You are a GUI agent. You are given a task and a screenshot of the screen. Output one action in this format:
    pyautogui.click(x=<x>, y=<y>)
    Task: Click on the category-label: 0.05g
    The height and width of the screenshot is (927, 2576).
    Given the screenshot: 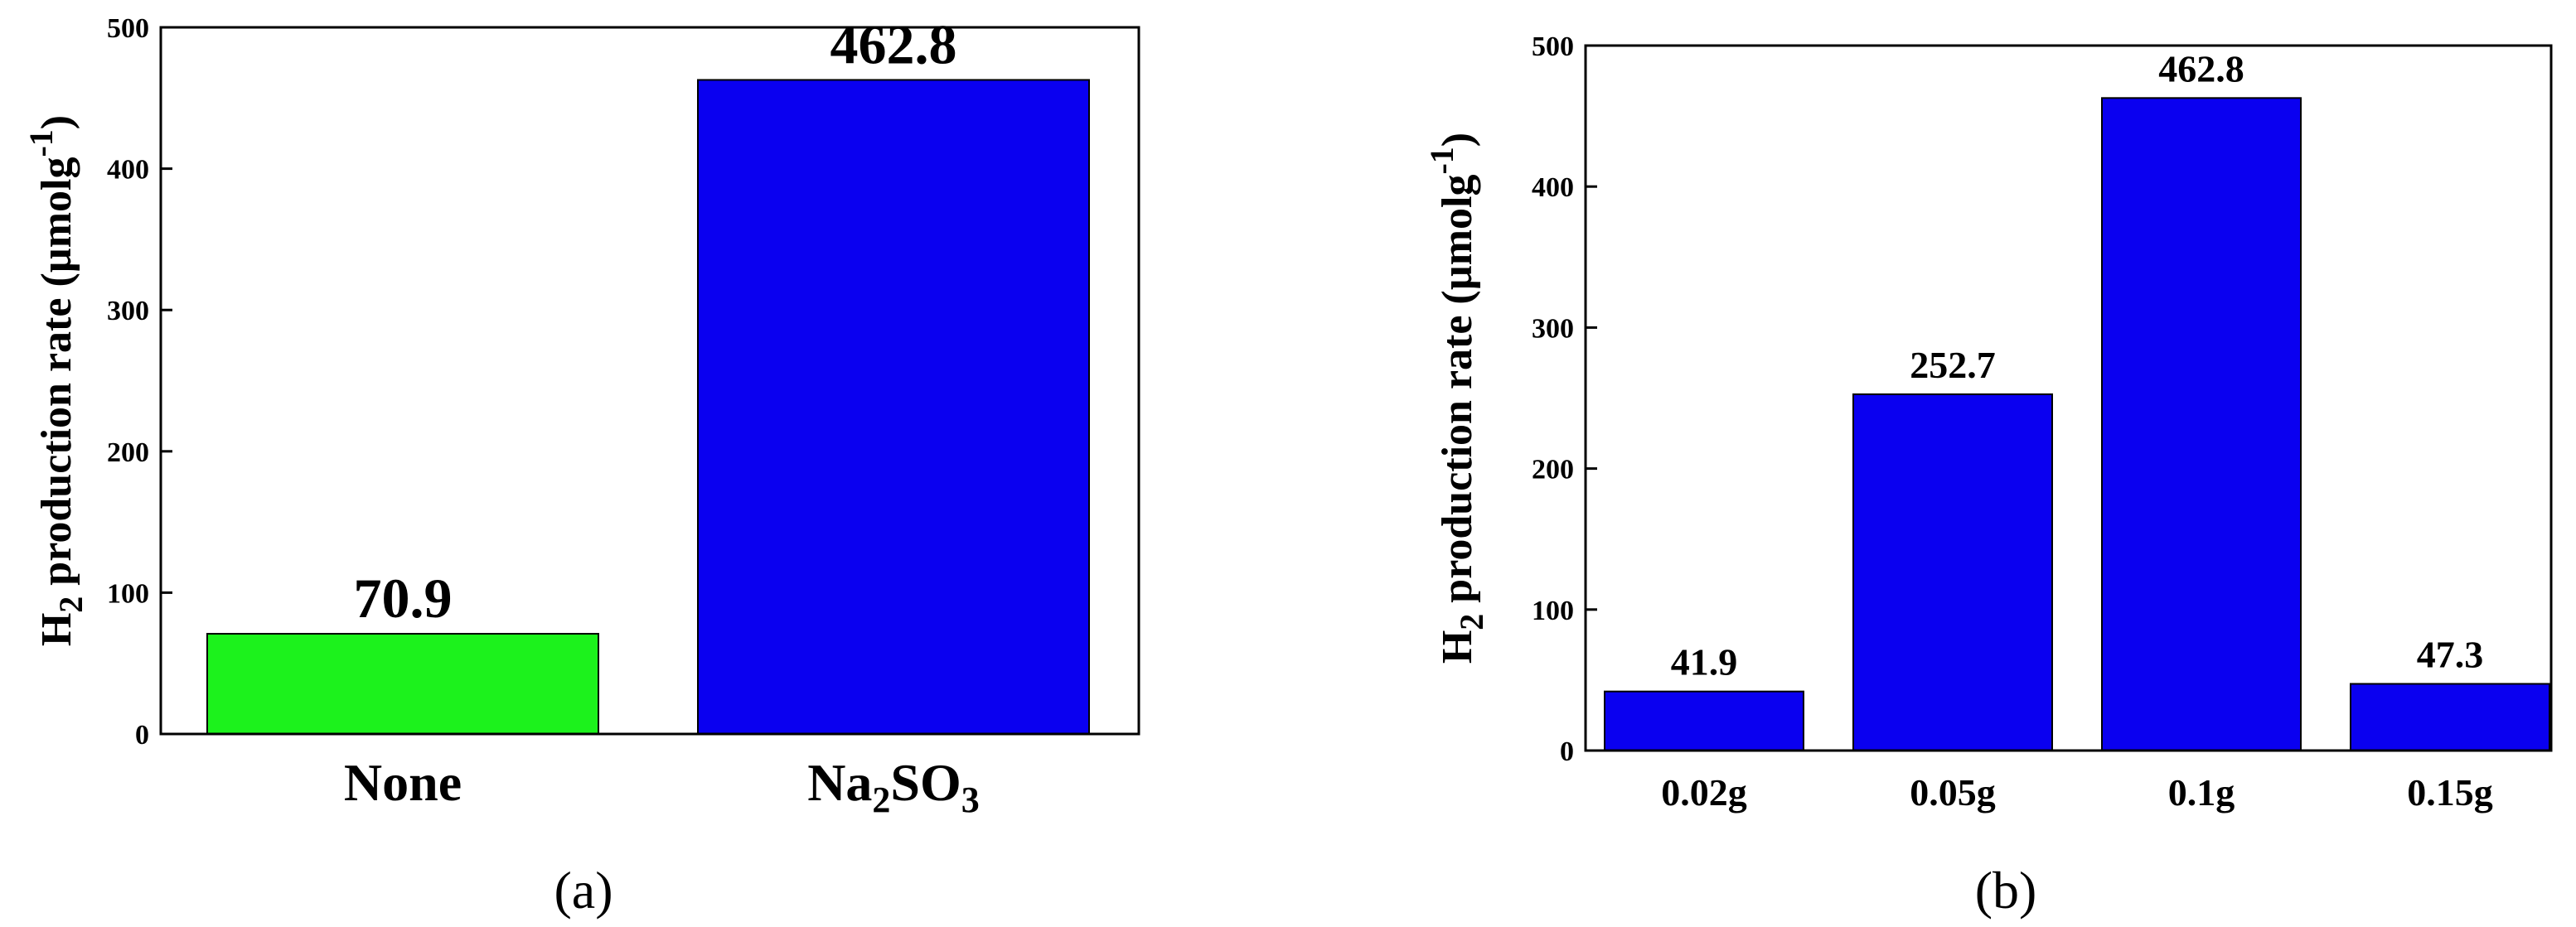 What is the action you would take?
    pyautogui.click(x=1953, y=792)
    